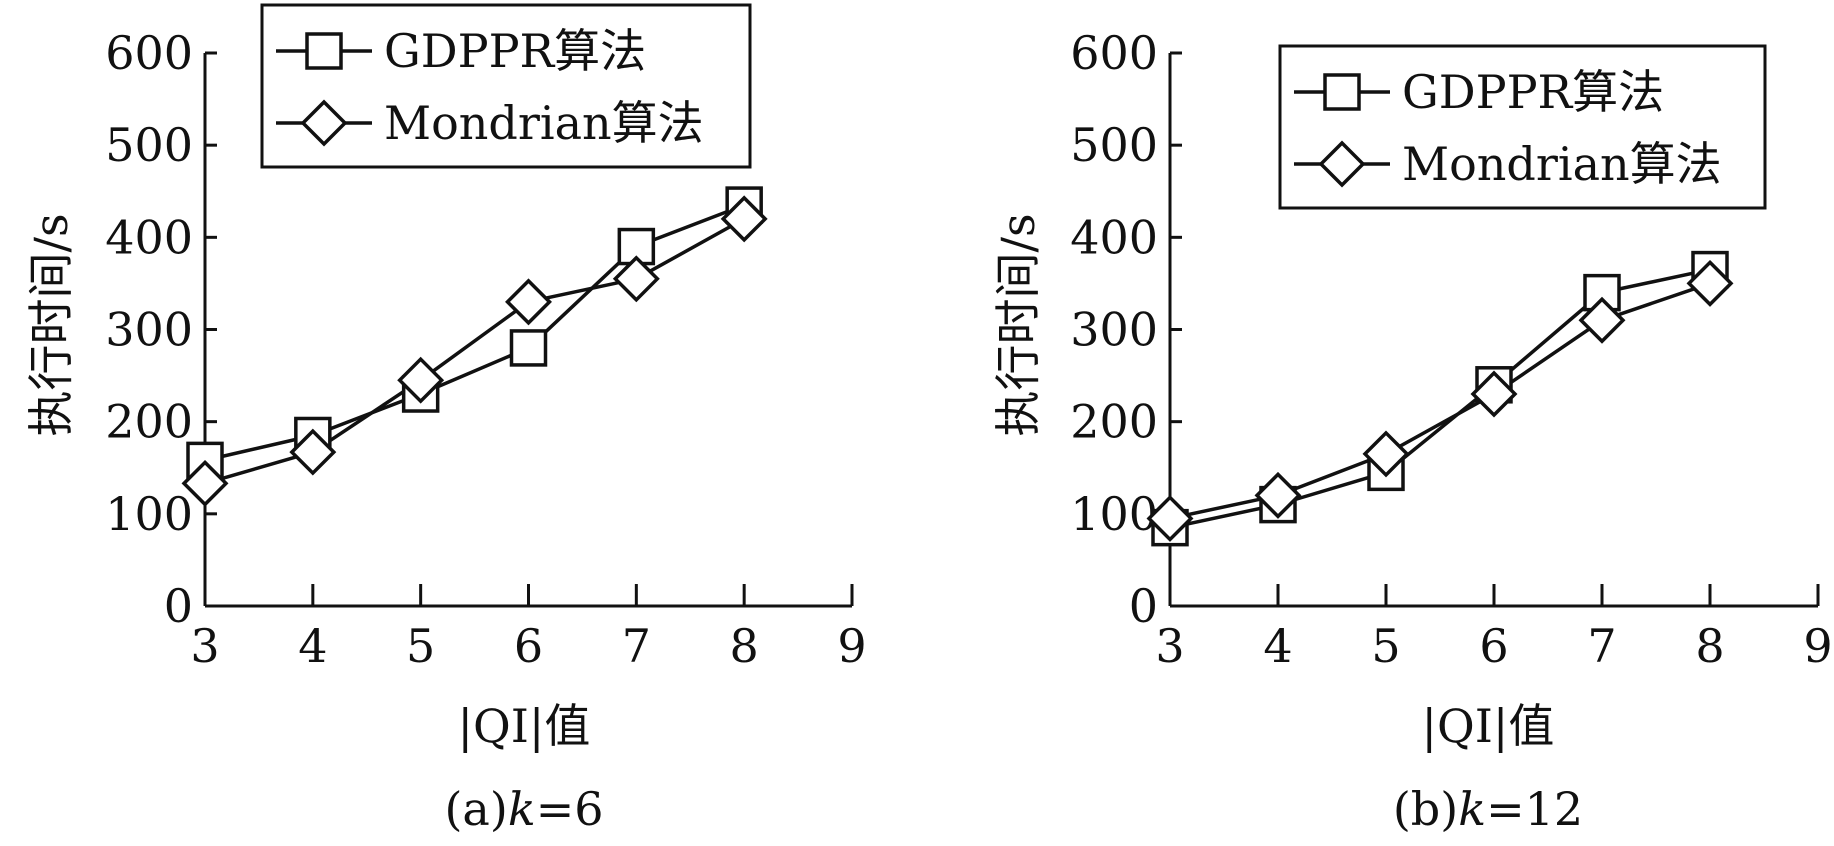 This screenshot has height=846, width=1834. What do you see at coordinates (1534, 809) in the screenshot?
I see `caption-b-suffix: =12` at bounding box center [1534, 809].